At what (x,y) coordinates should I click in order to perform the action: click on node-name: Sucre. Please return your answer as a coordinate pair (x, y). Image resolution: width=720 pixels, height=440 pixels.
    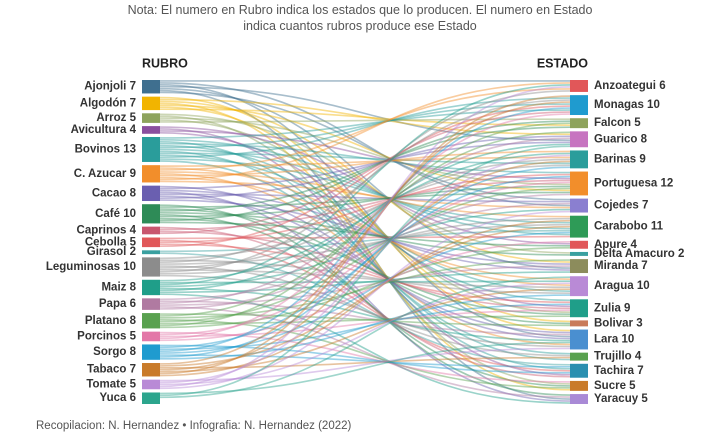
    Looking at the image, I should click on (610, 386).